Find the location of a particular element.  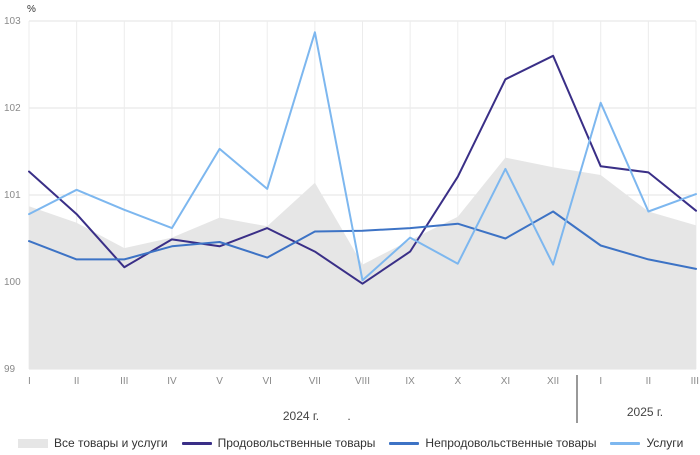

y-tick-label-3: 102 is located at coordinates (12, 108).